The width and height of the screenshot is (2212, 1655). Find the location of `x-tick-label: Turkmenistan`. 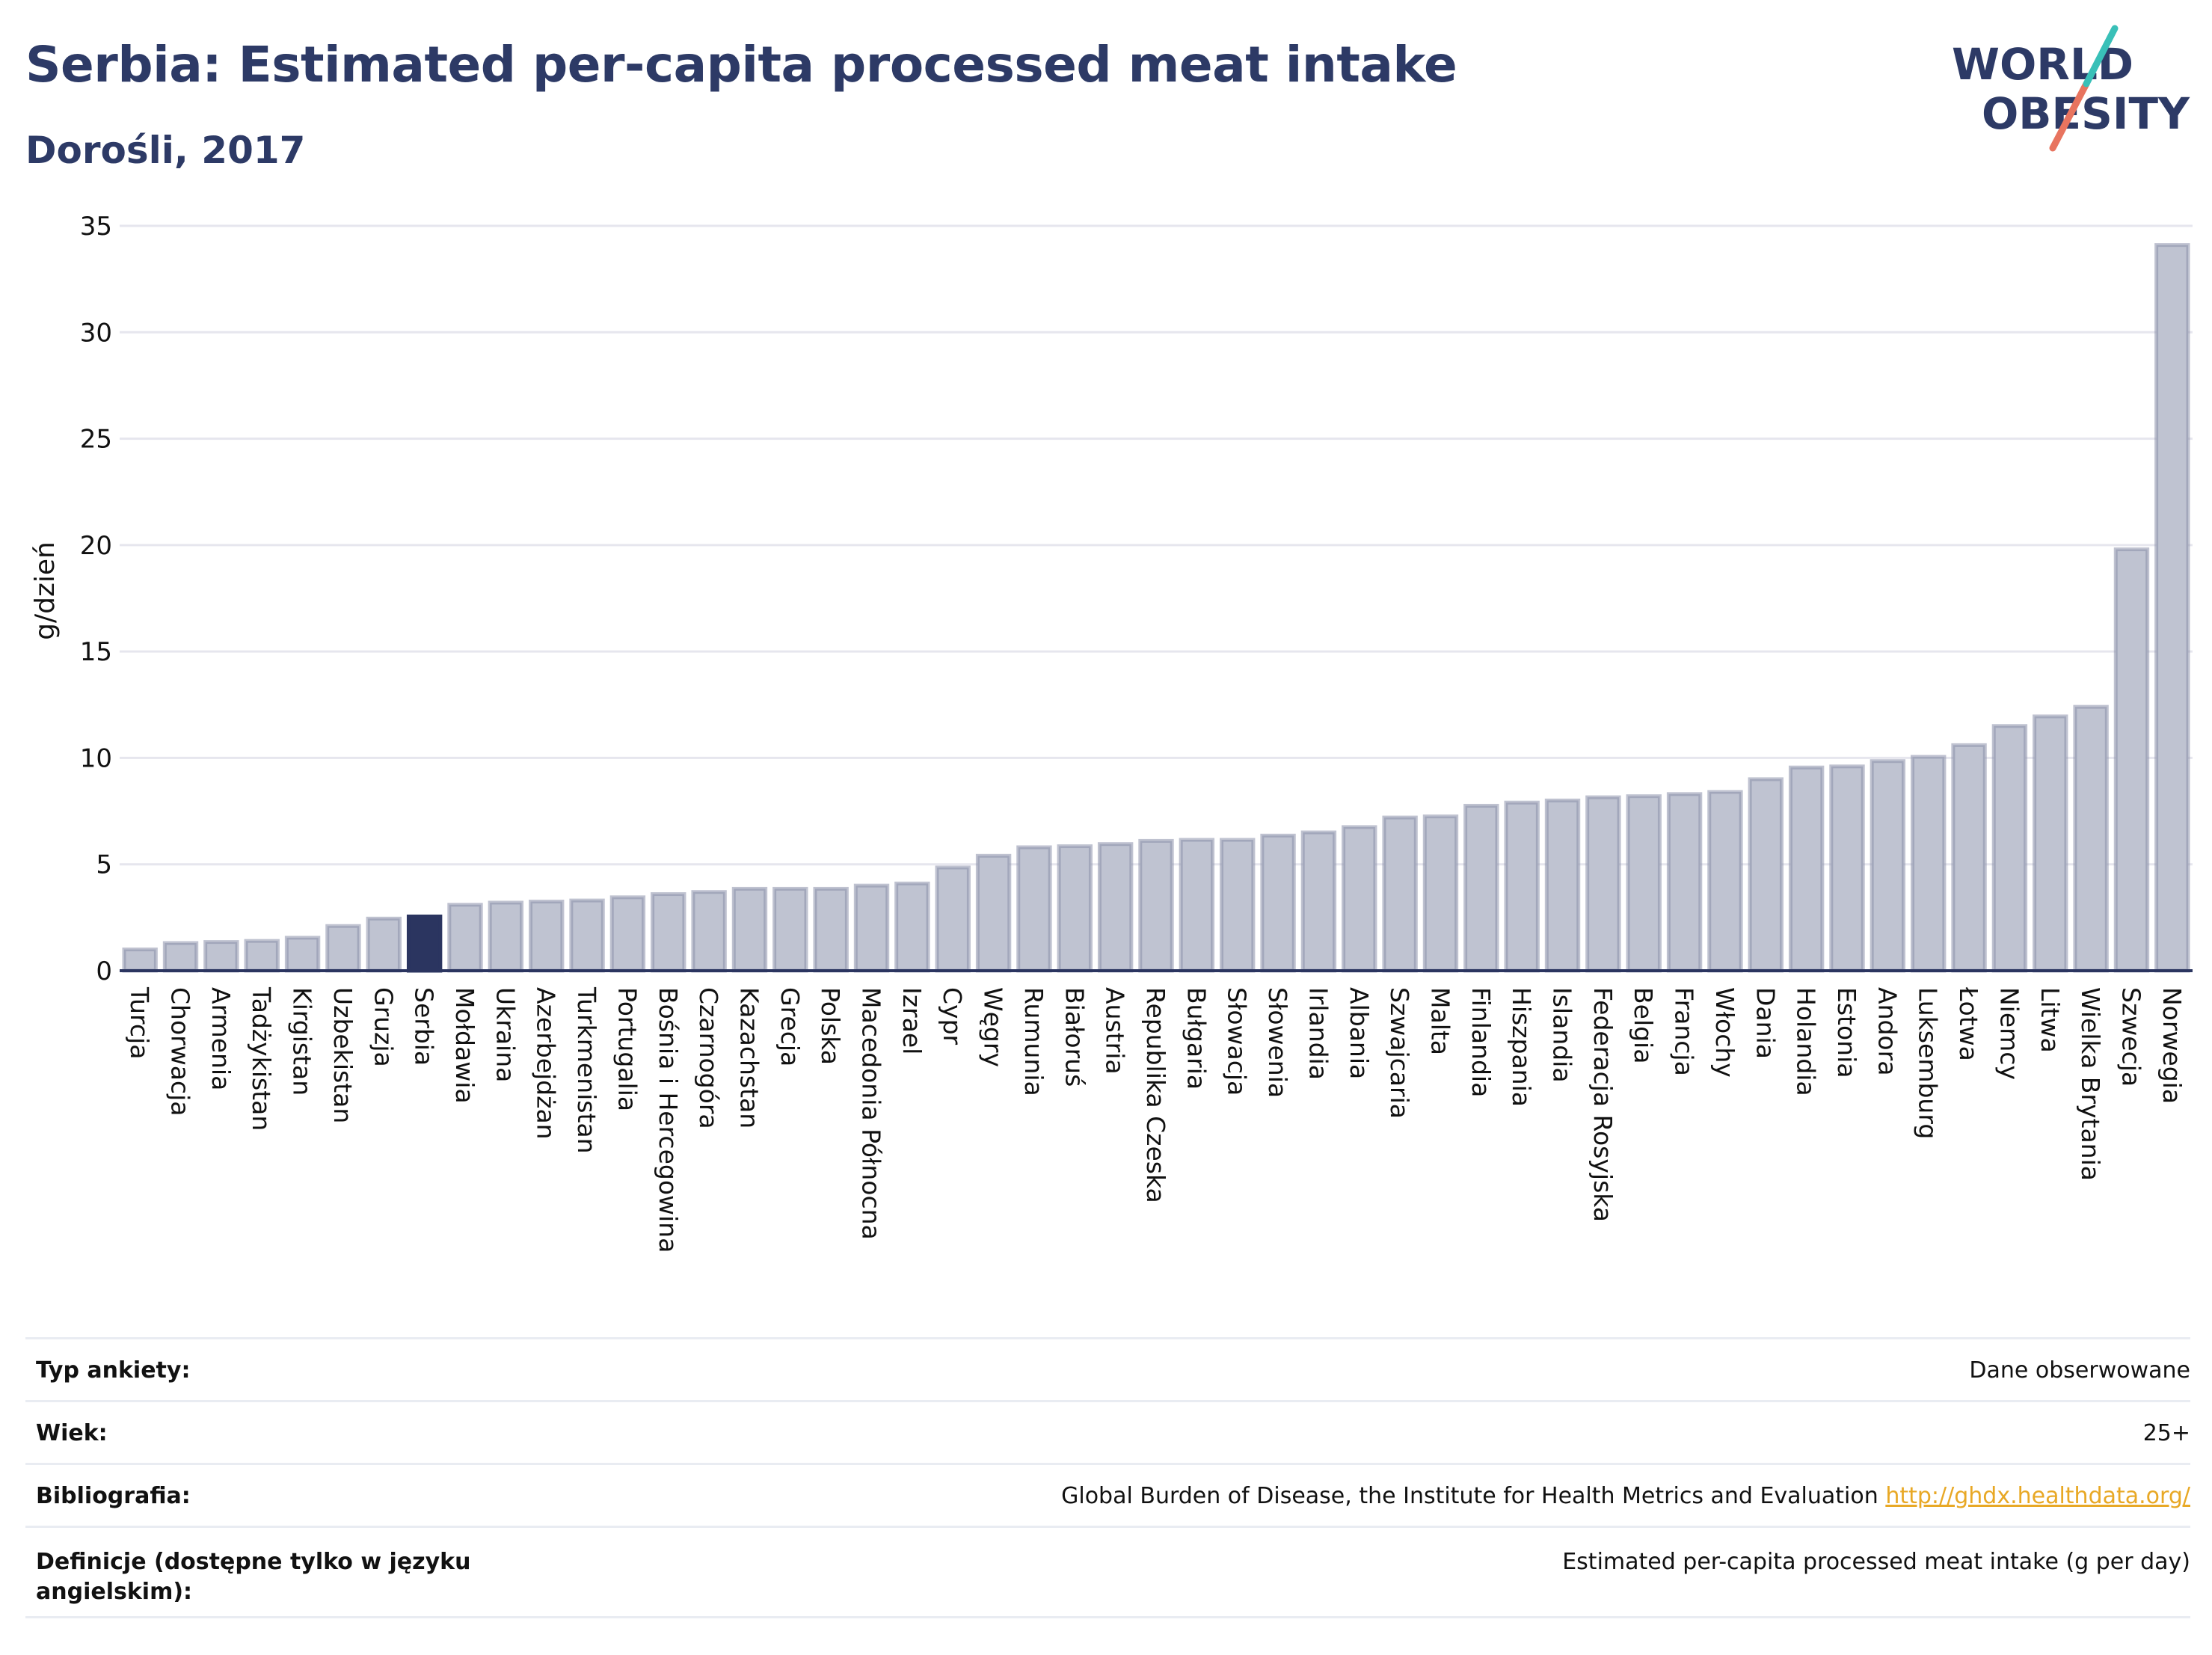

x-tick-label: Turkmenistan is located at coordinates (586, 1070).